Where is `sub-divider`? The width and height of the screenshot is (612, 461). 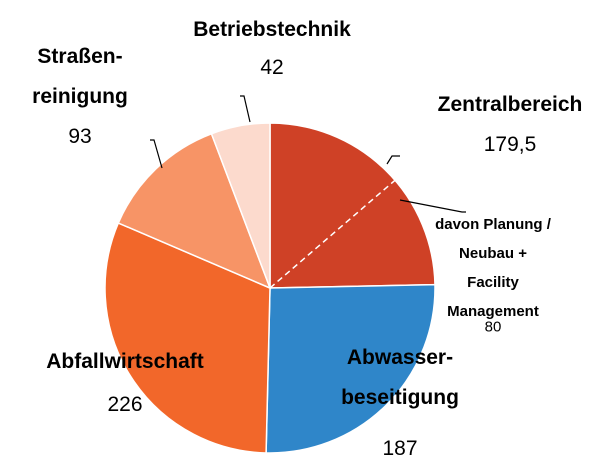 sub-divider is located at coordinates (332, 234).